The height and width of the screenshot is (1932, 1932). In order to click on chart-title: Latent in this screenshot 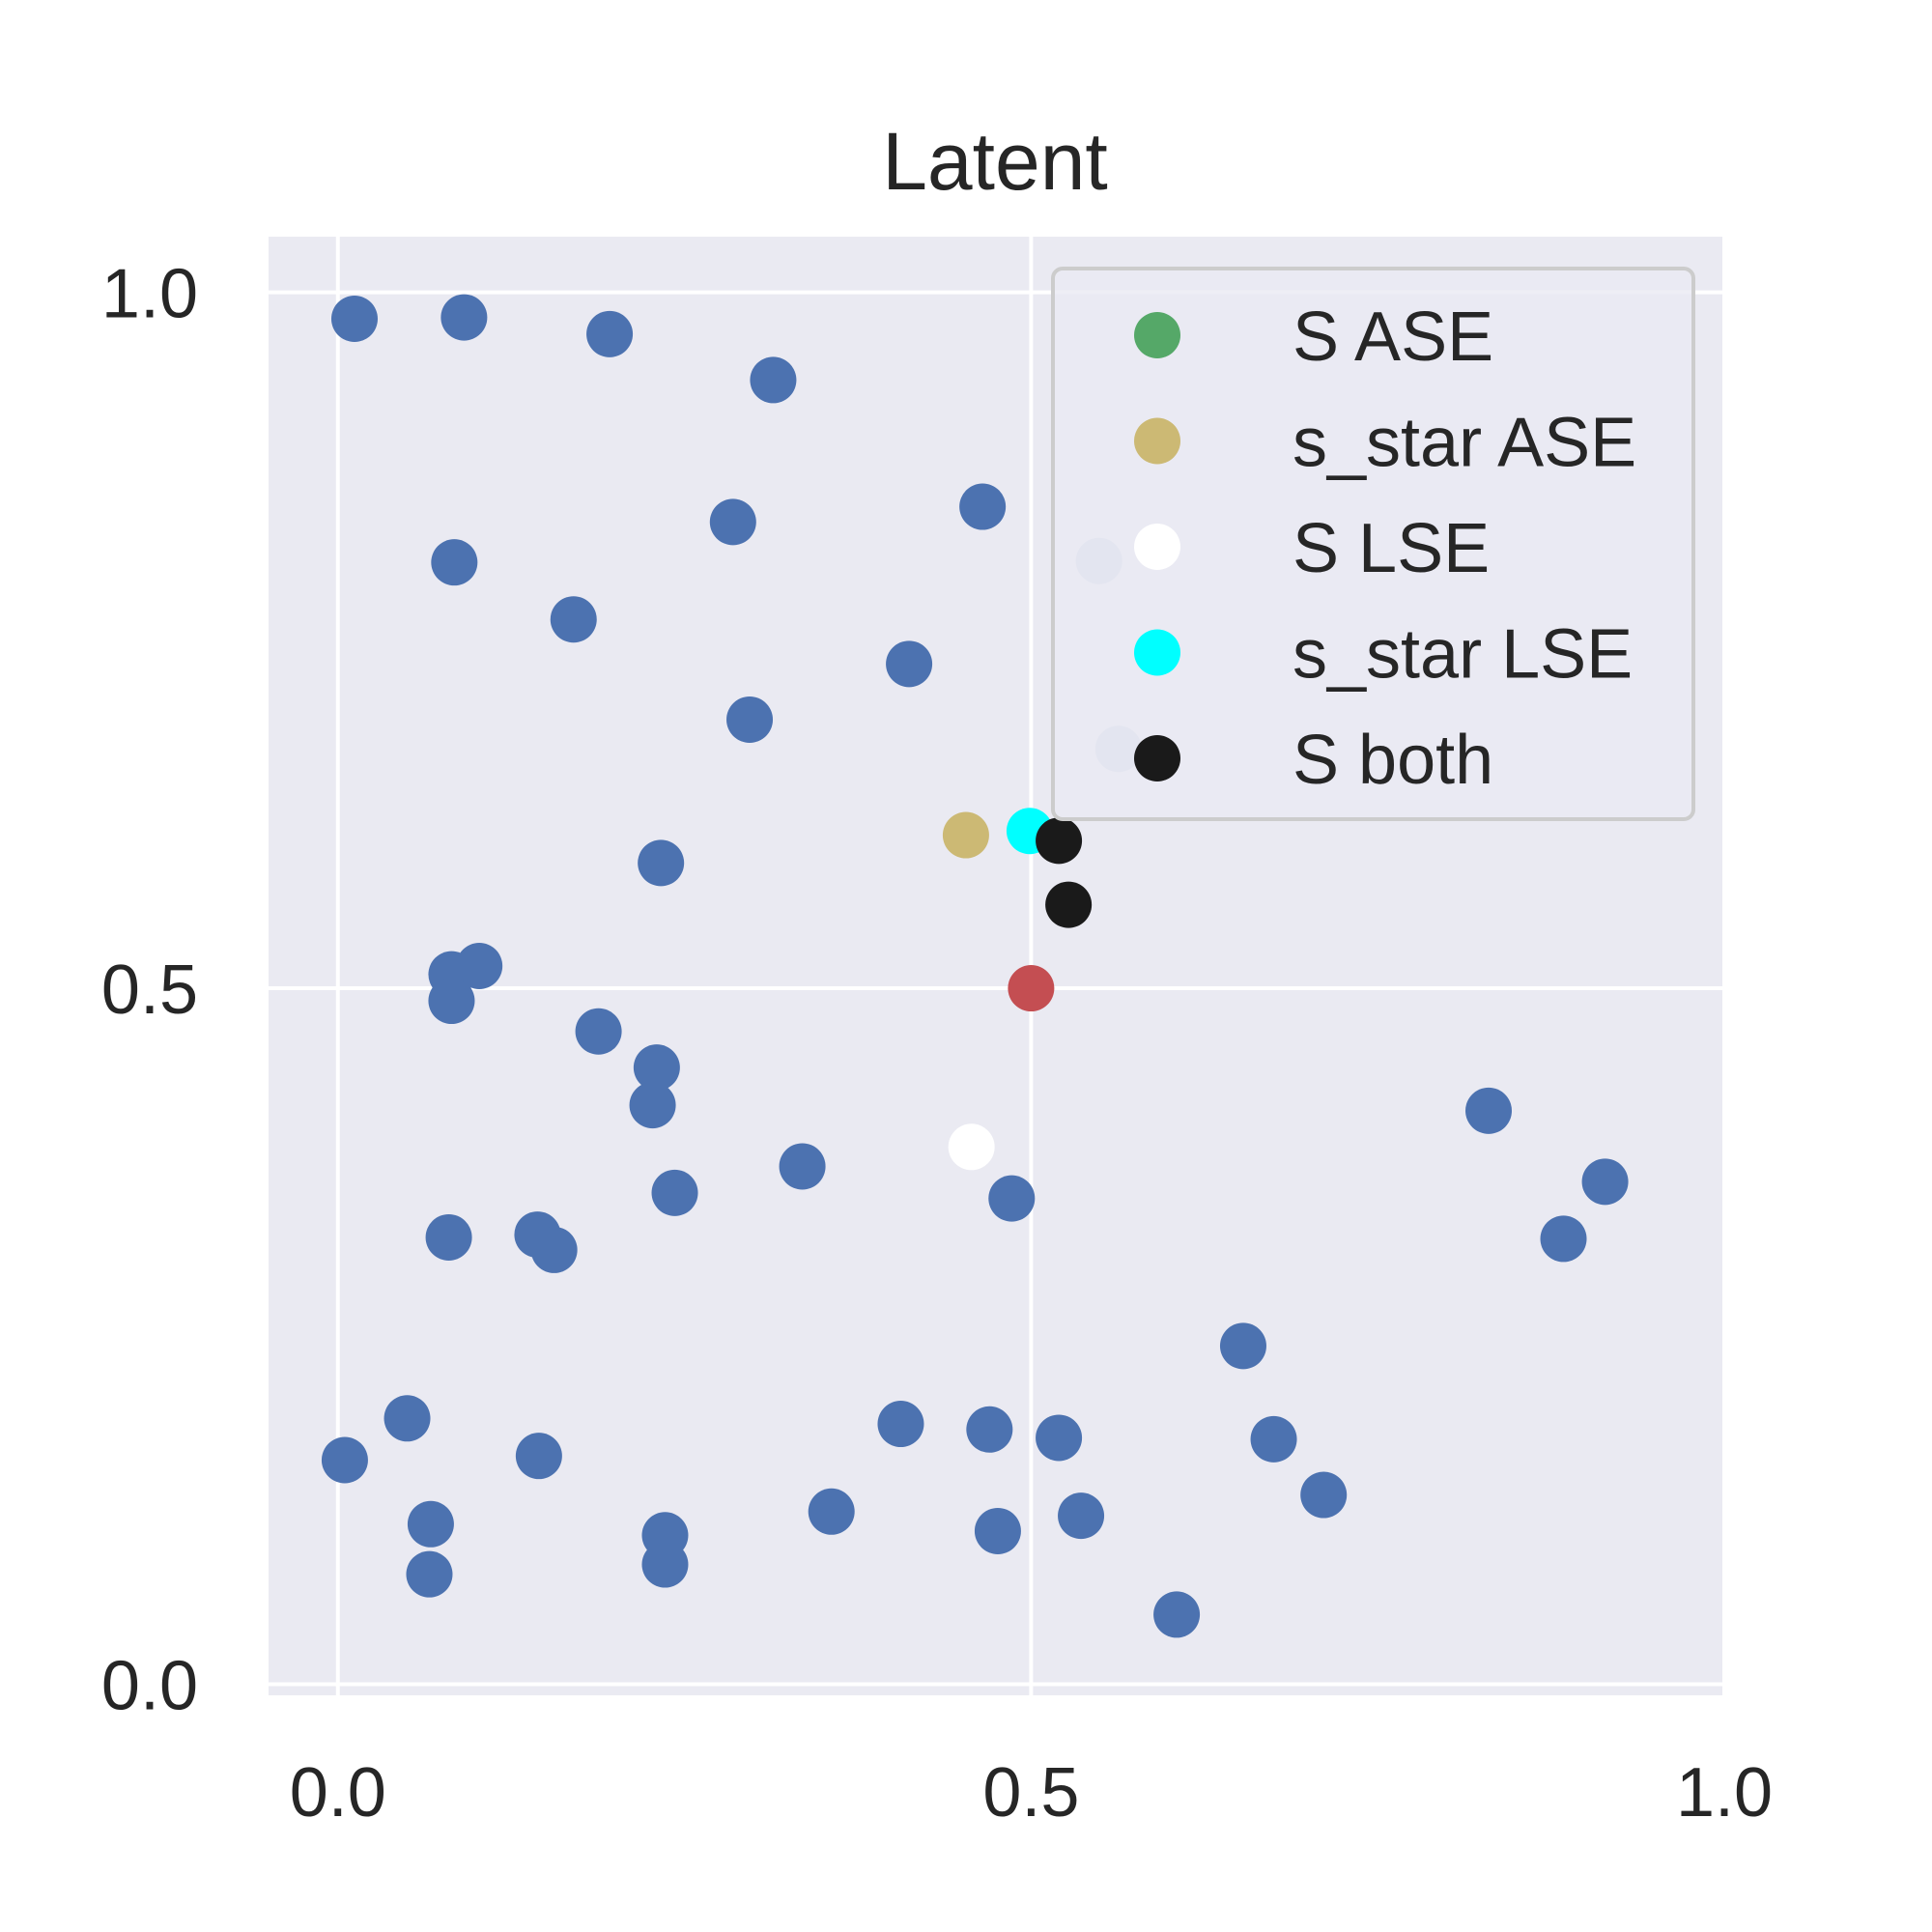, I will do `click(995, 161)`.